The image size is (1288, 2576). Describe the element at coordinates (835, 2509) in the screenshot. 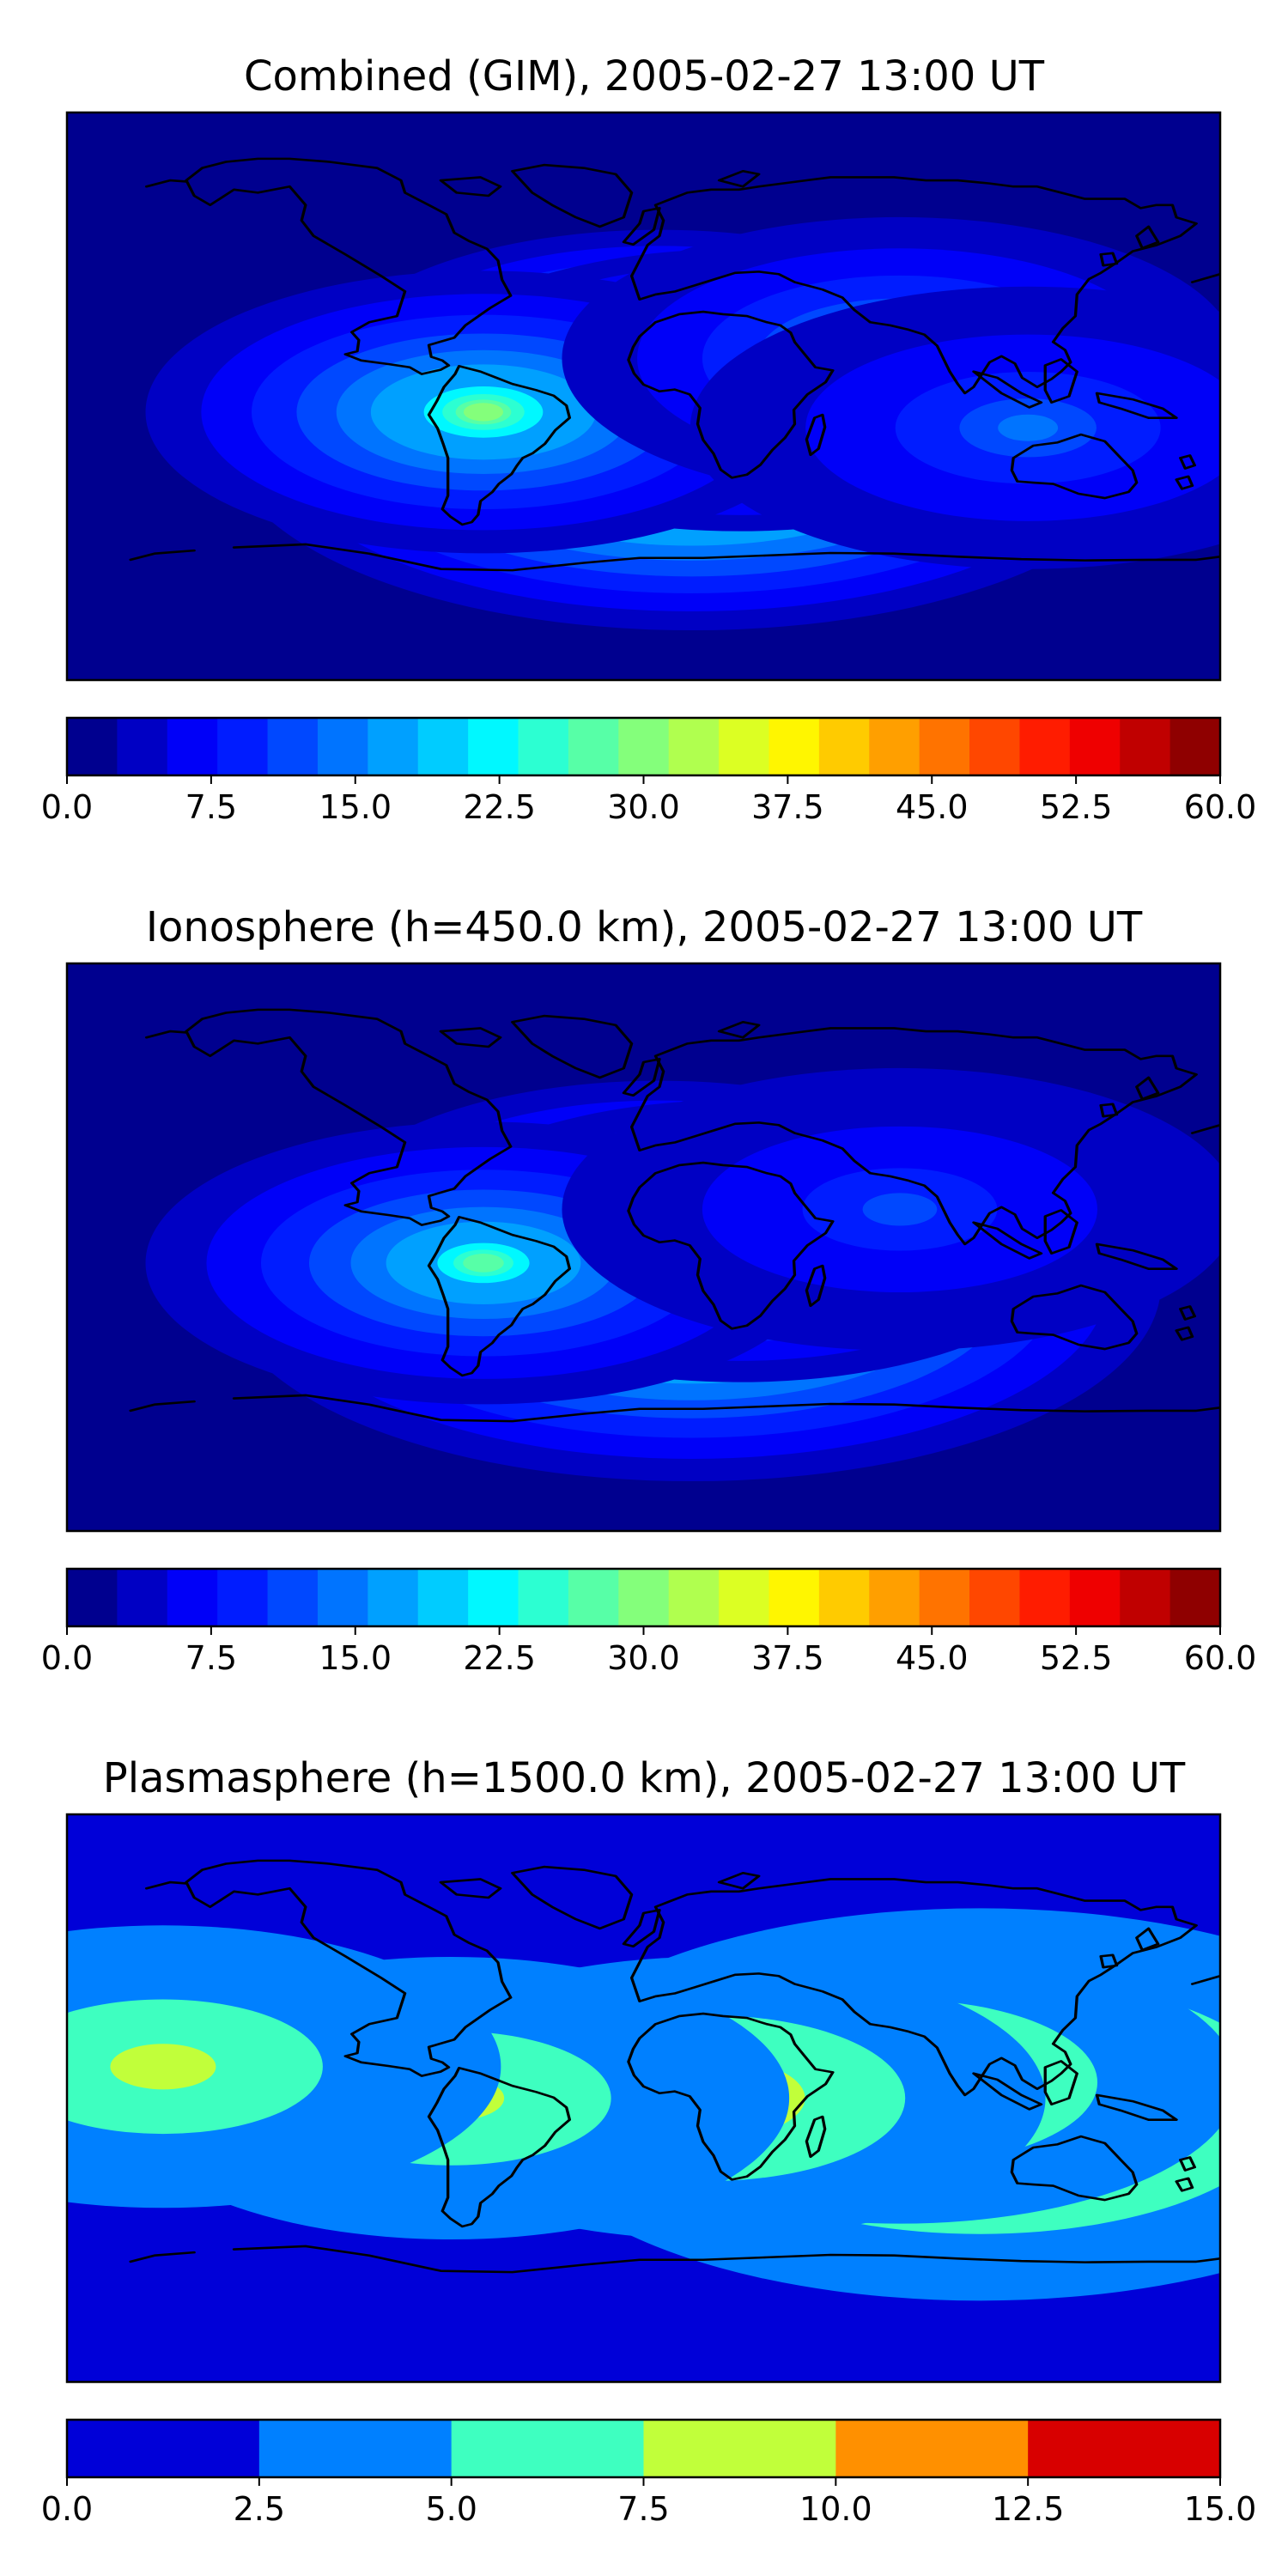

I see `colorbar-tick-label: 10.0` at that location.